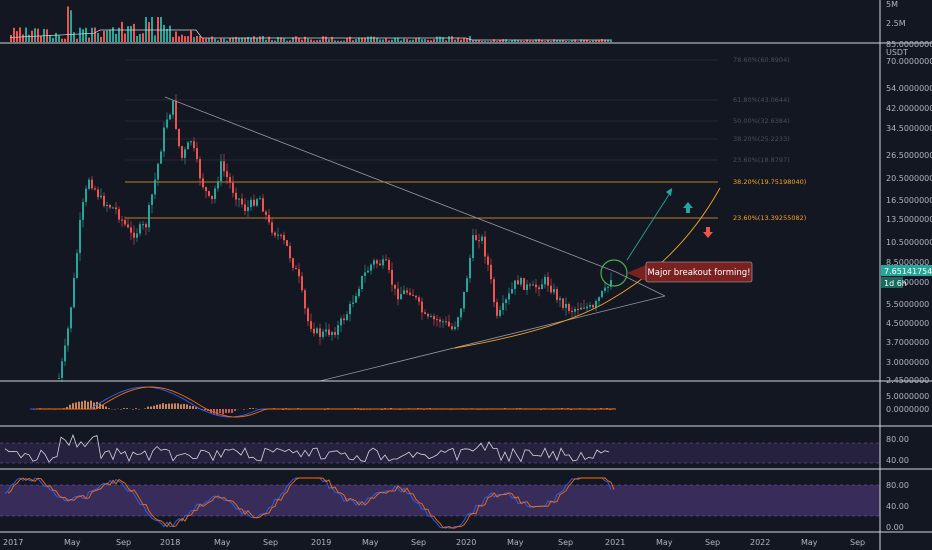 Image resolution: width=932 pixels, height=550 pixels. Describe the element at coordinates (909, 88) in the screenshot. I see `price-axis-label: 54.0000000` at that location.